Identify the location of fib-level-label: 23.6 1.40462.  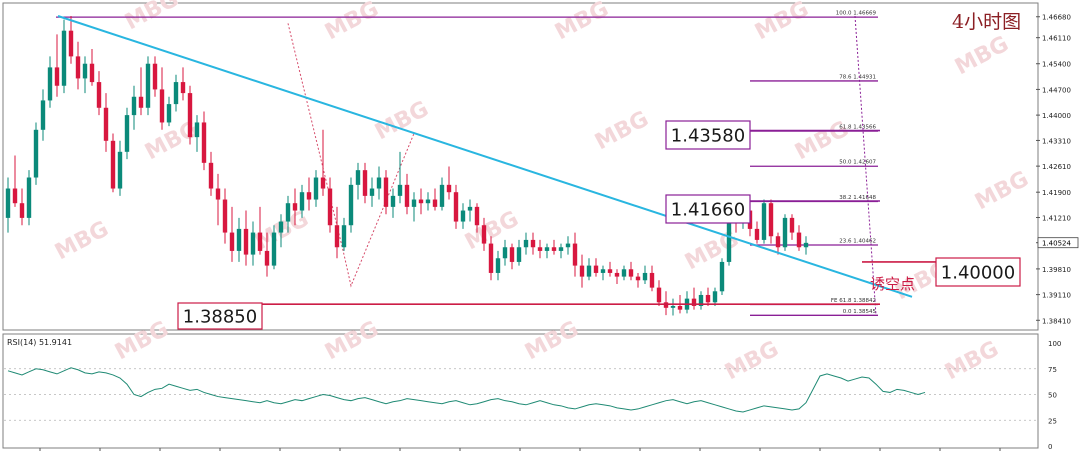
(857, 241).